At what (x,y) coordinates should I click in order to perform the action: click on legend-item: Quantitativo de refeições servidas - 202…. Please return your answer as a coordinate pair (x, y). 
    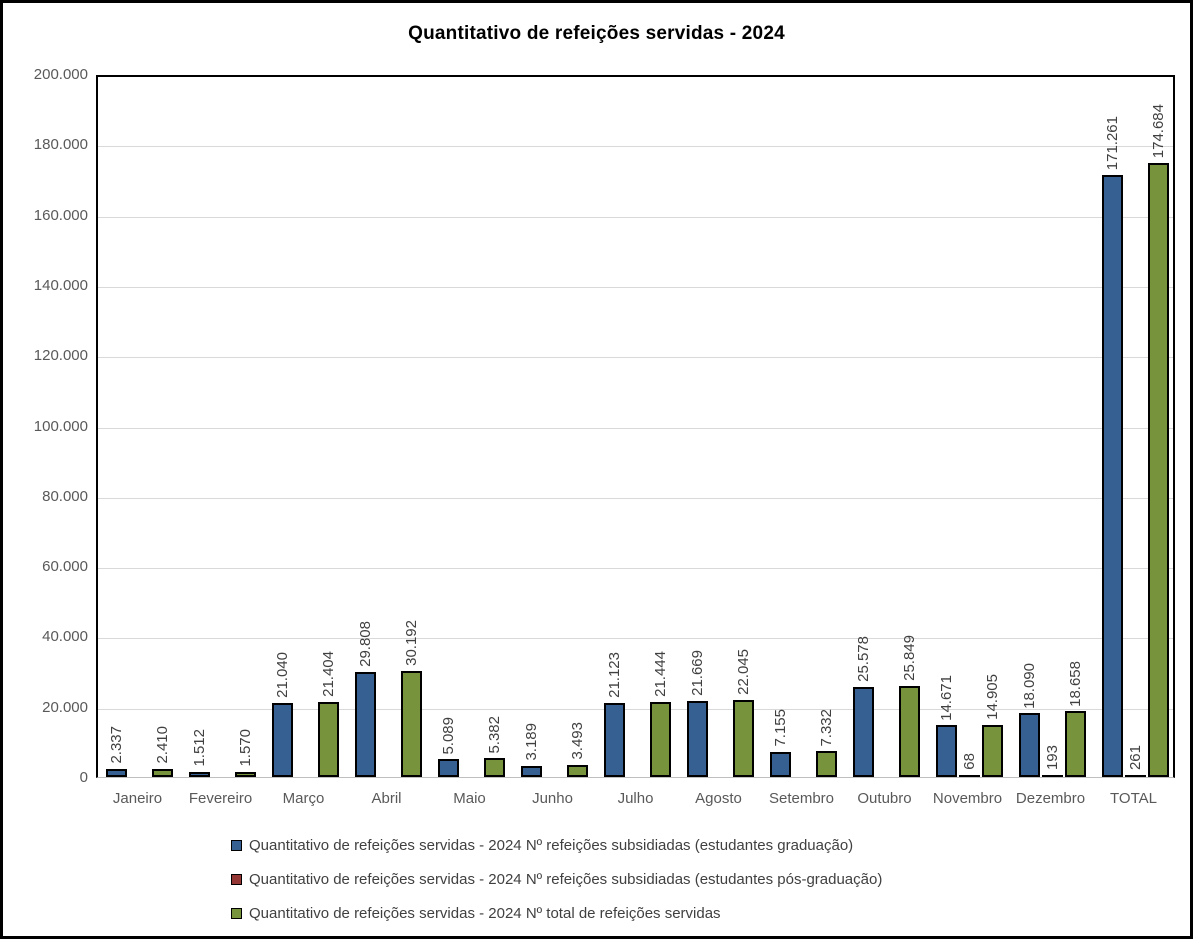
    Looking at the image, I should click on (556, 845).